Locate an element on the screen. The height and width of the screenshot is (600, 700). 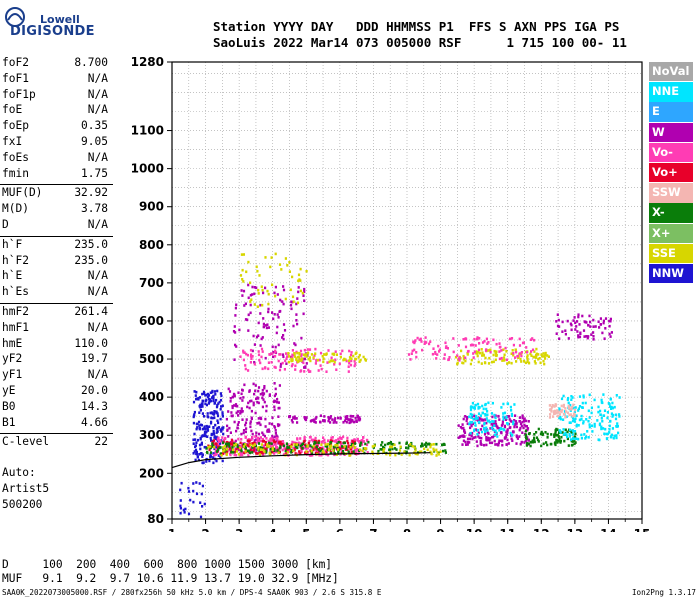
software-version: Ion2Png 1.3.17 is located at coordinates (663, 592).